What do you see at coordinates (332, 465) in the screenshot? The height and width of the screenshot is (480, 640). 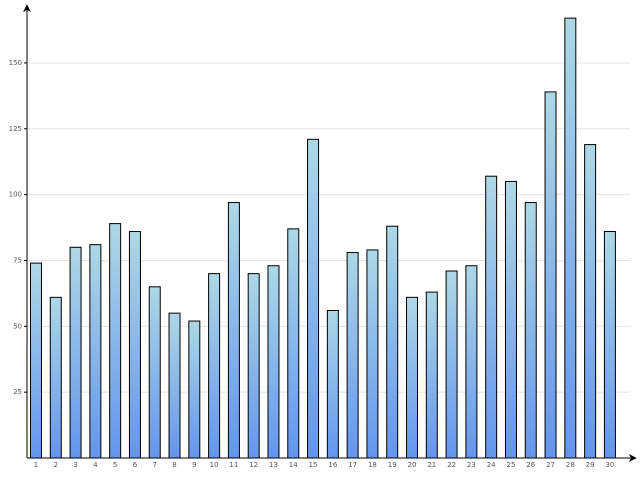 I see `x-tick-label: 16` at bounding box center [332, 465].